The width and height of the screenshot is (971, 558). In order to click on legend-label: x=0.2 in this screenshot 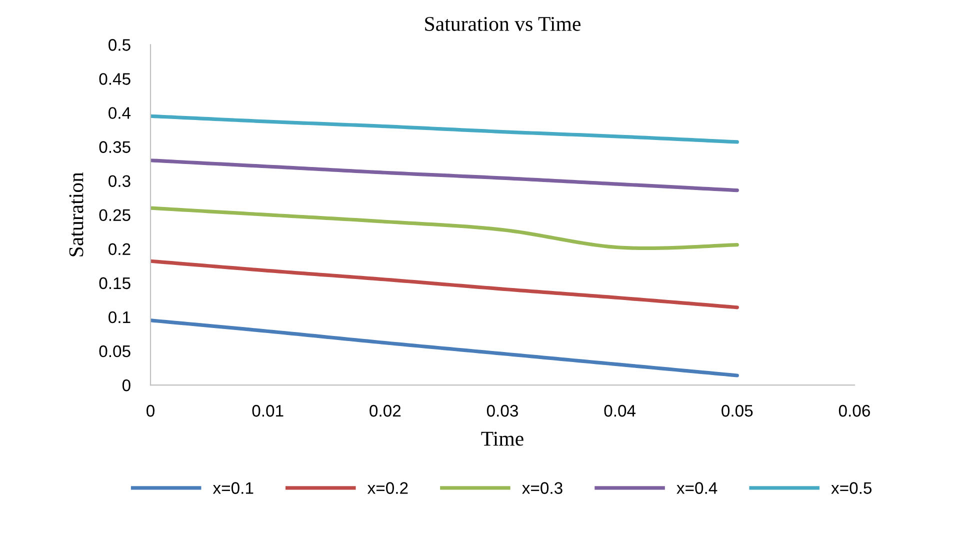, I will do `click(387, 488)`.